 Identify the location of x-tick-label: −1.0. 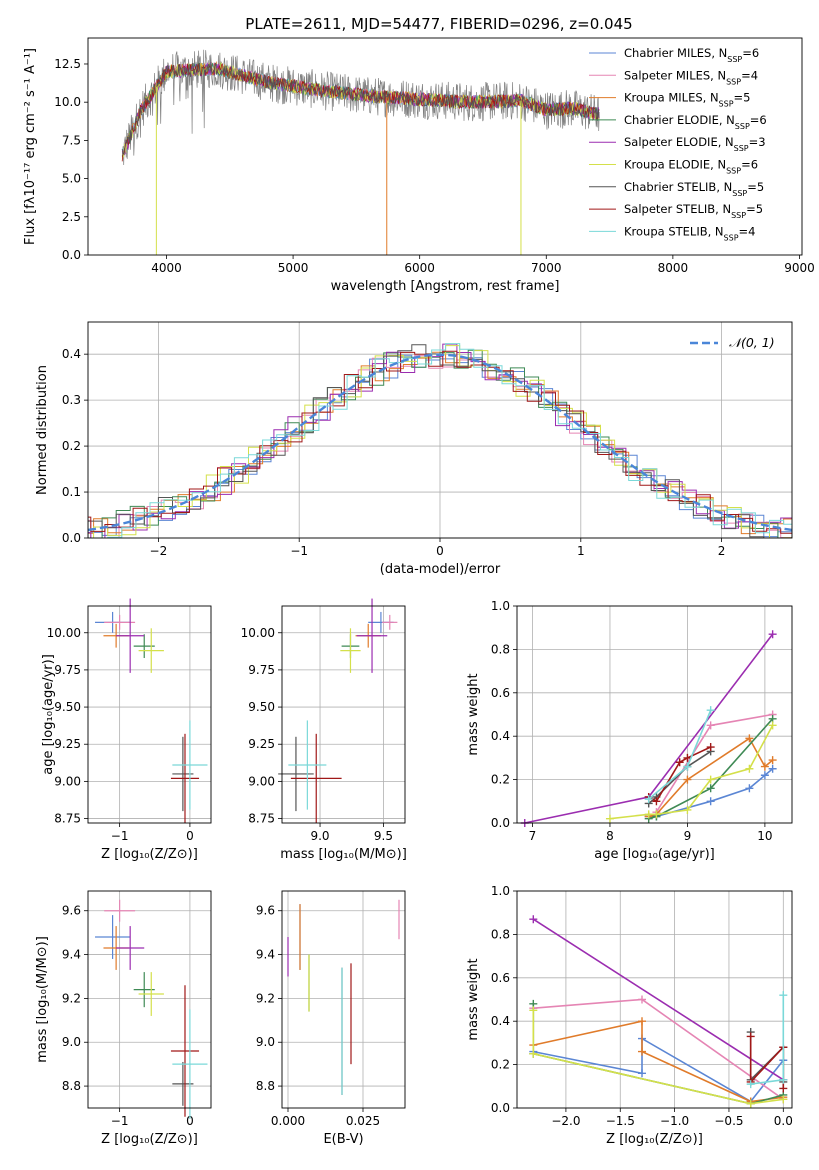
(674, 1121).